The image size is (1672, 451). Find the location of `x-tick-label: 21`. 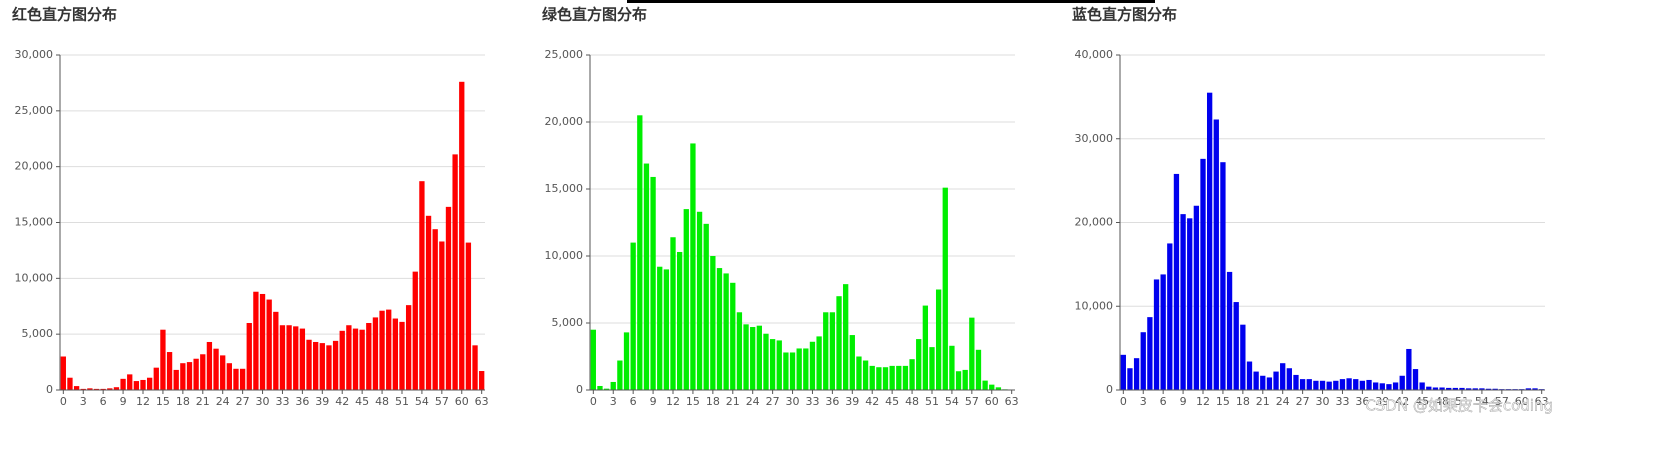

x-tick-label: 21 is located at coordinates (203, 401).